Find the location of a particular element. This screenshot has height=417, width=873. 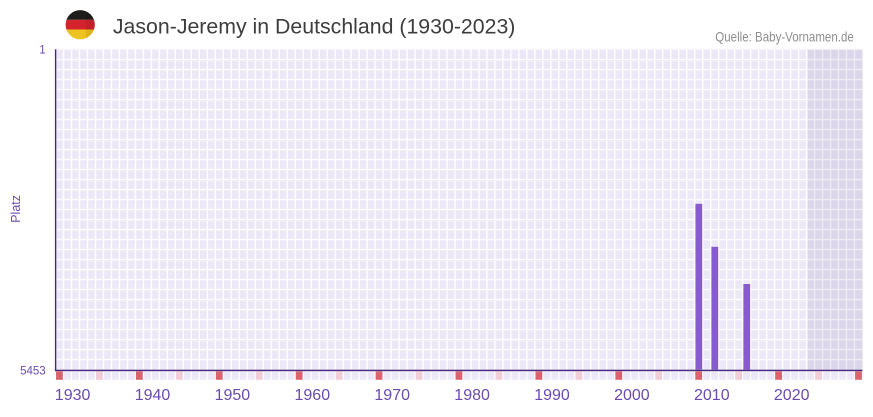

svg-text: 1970 is located at coordinates (392, 395).